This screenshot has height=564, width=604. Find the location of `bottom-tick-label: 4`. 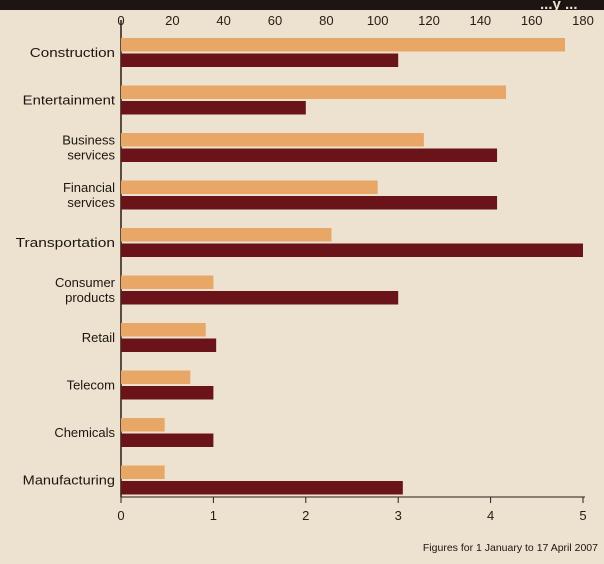

bottom-tick-label: 4 is located at coordinates (490, 515).